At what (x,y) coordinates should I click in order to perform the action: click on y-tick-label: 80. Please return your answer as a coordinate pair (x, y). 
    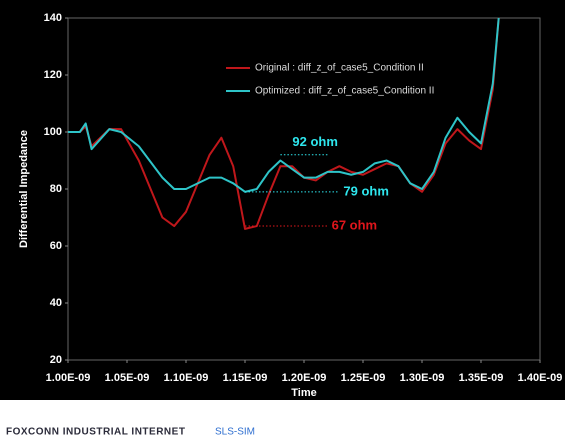
    Looking at the image, I should click on (56, 189).